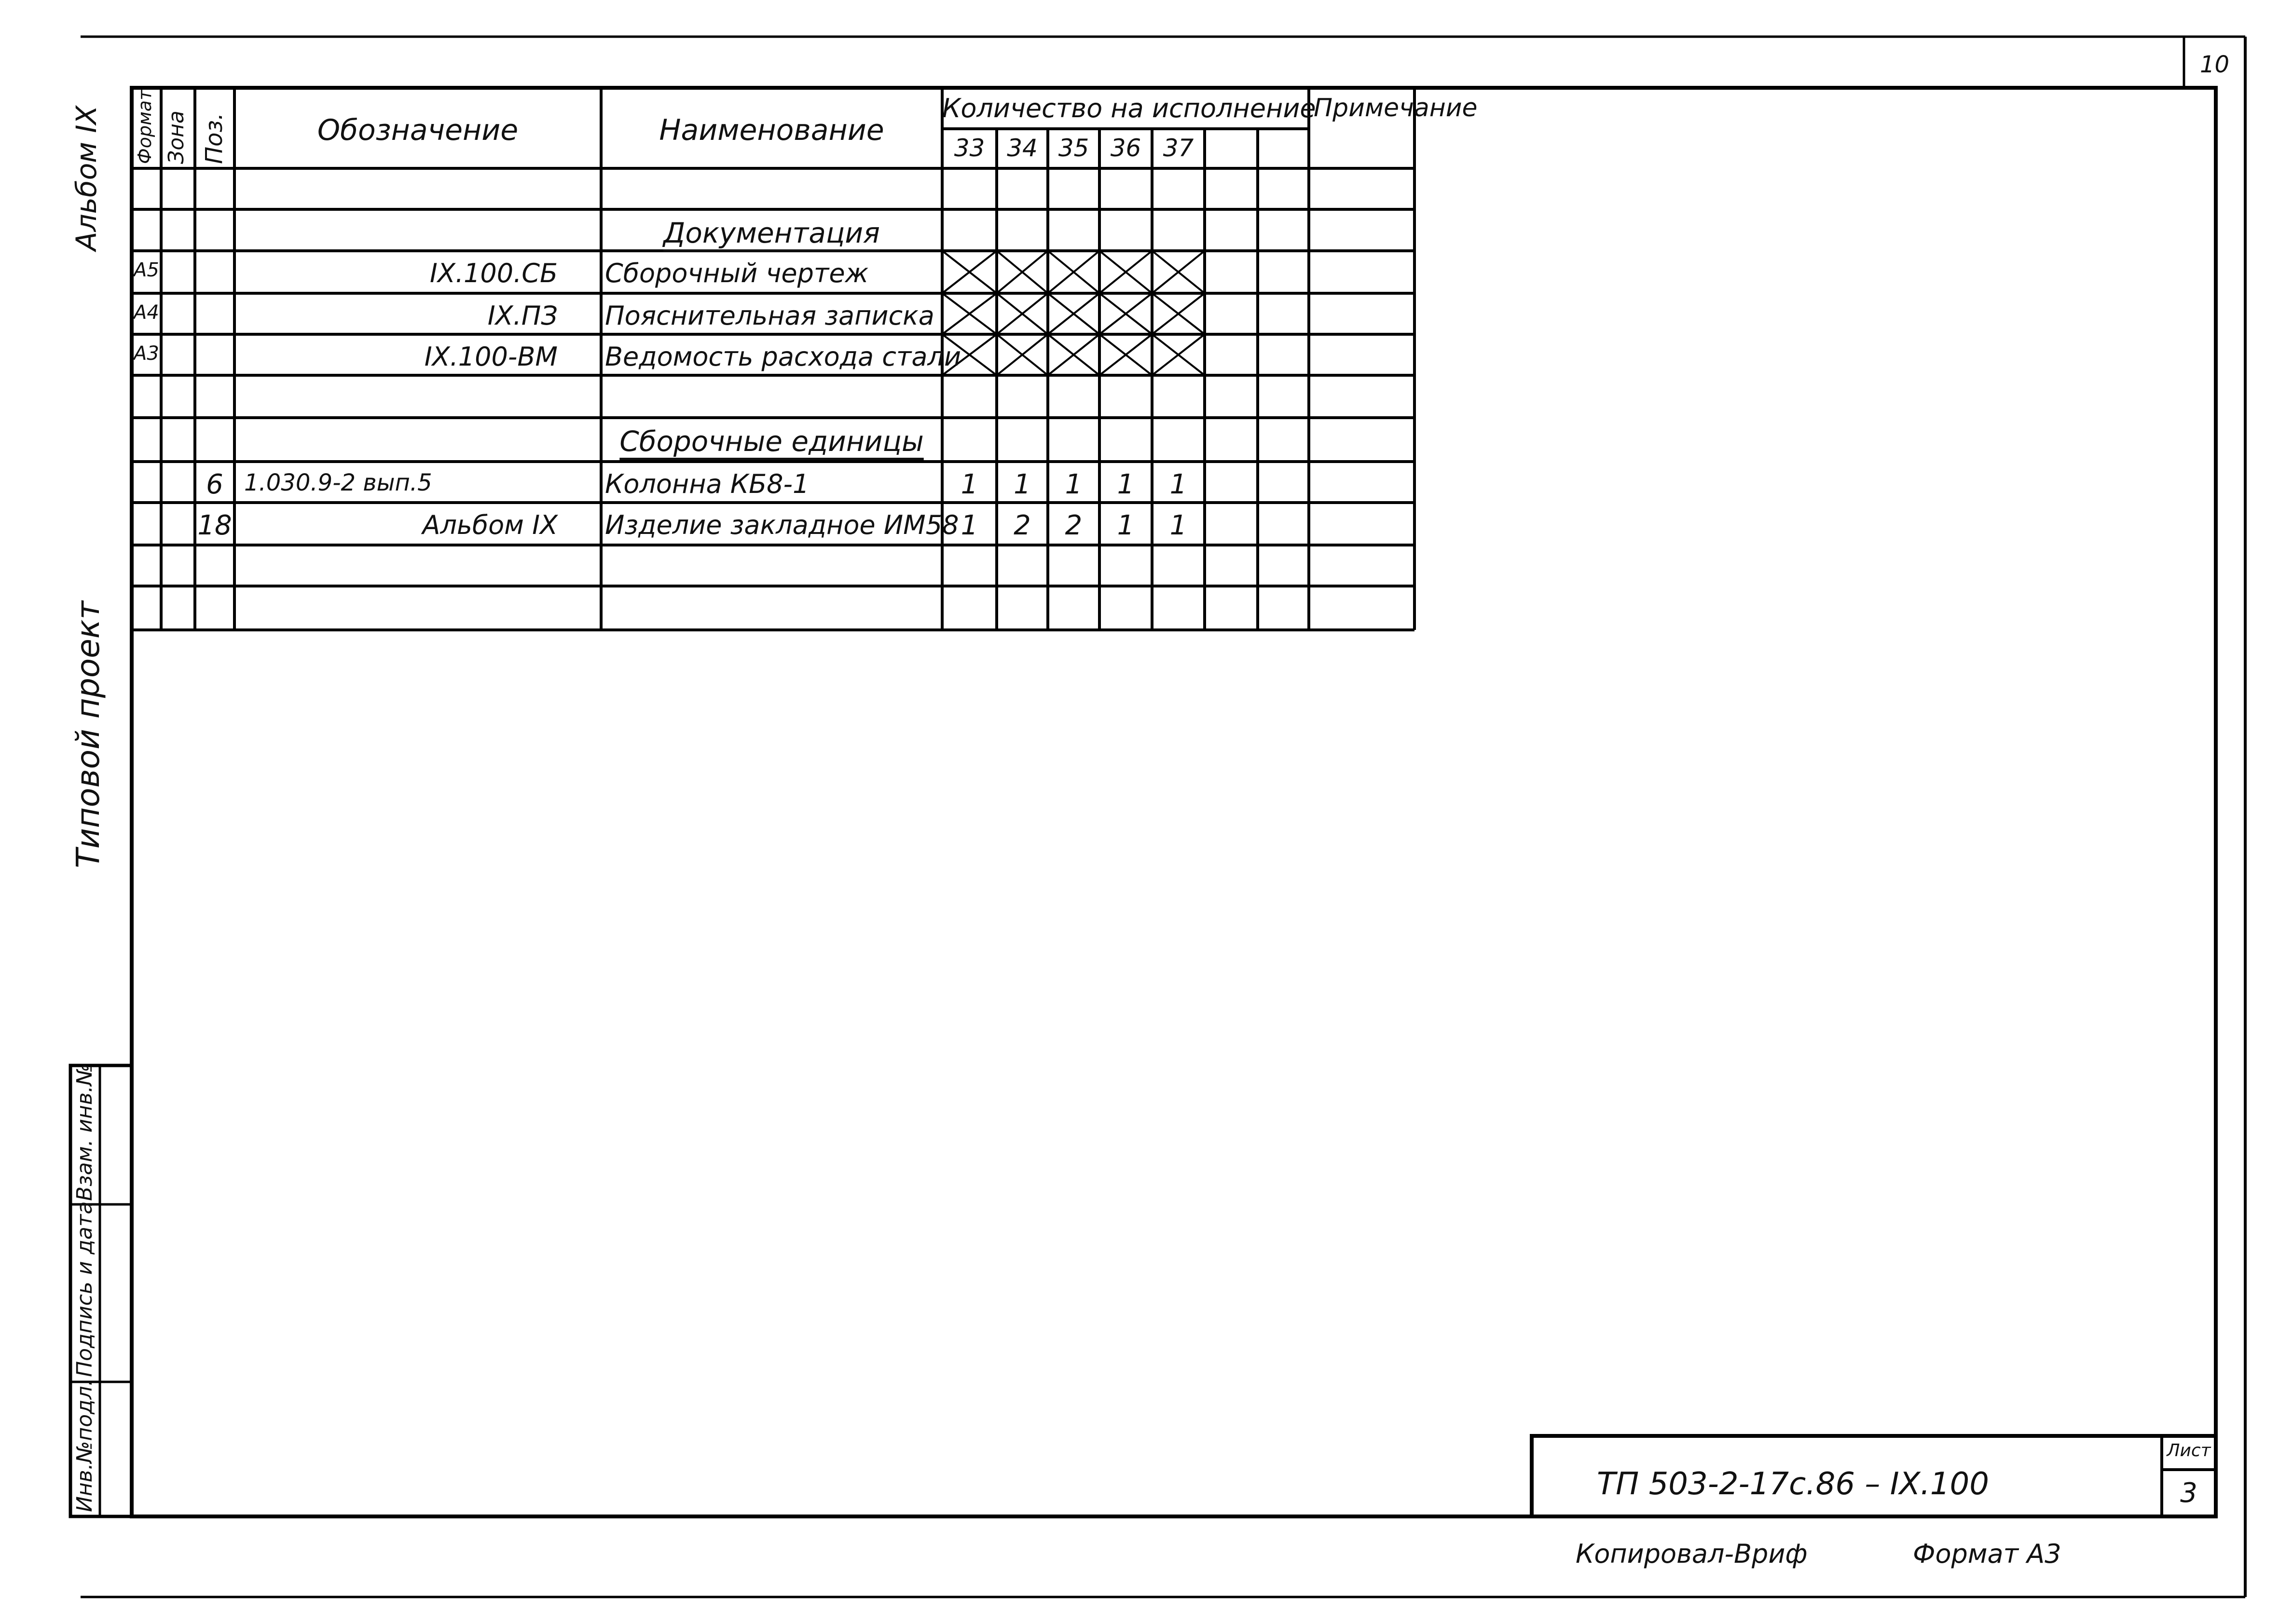  I want to click on cell-name: Колонна КБ8-1, so click(707, 484).